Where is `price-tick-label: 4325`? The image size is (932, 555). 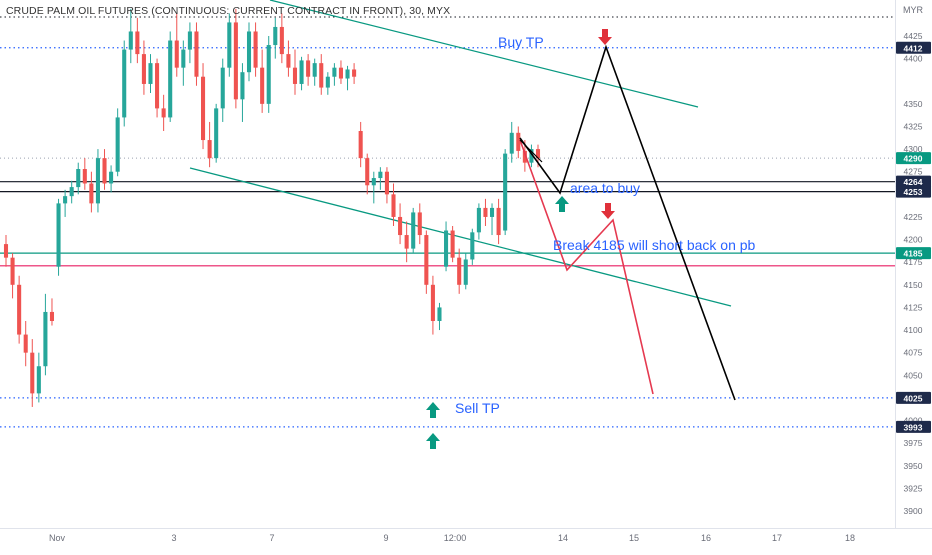
price-tick-label: 4325 is located at coordinates (913, 126).